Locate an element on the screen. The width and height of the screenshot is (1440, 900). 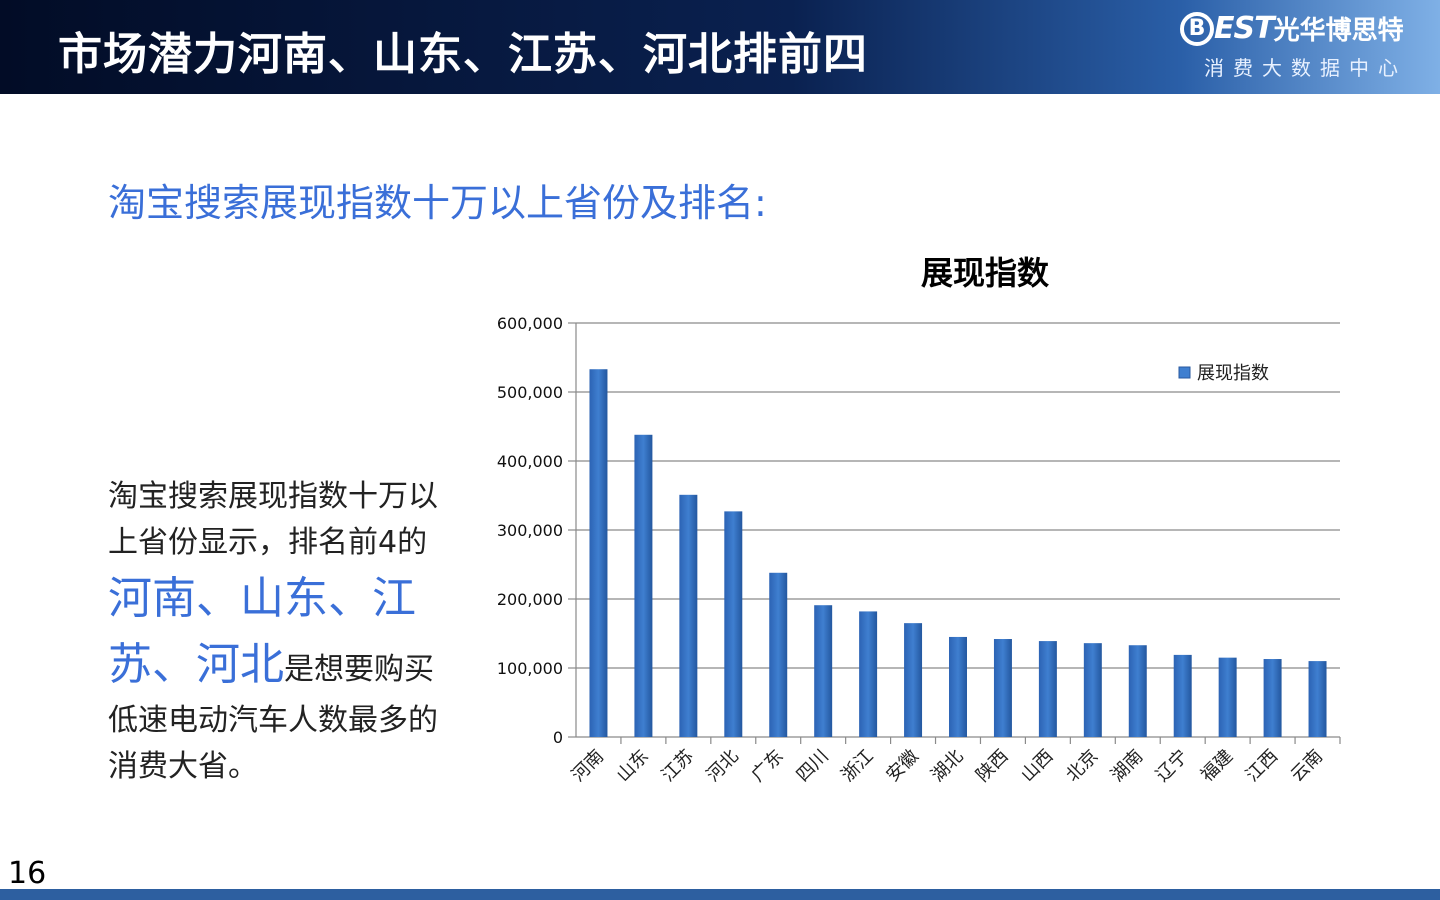
logo-subtitle: 消费大数据中心 is located at coordinates (1305, 68).